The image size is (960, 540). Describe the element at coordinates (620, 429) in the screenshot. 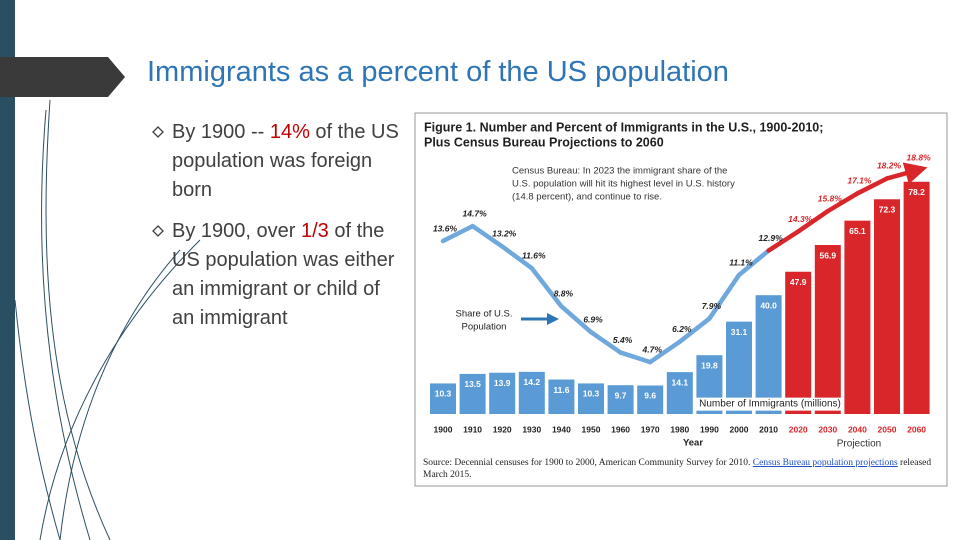

I see `x-tick-label: 1960` at that location.